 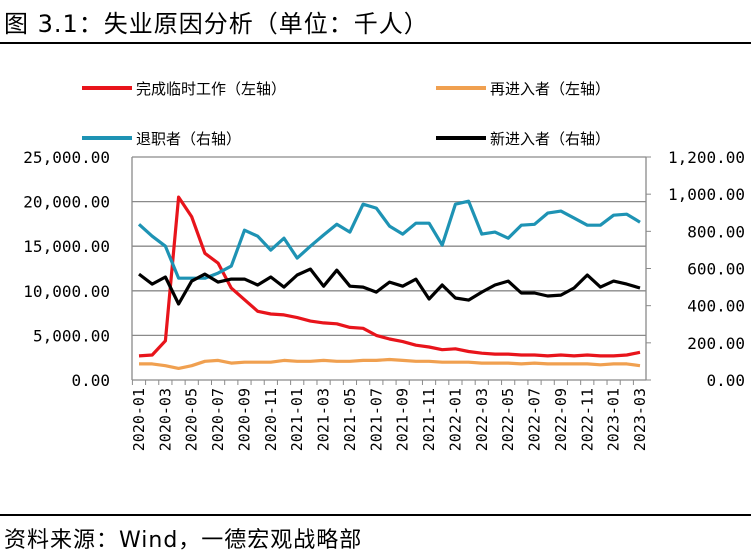 I want to click on legend-label: 退职者（右轴）, so click(x=188, y=139).